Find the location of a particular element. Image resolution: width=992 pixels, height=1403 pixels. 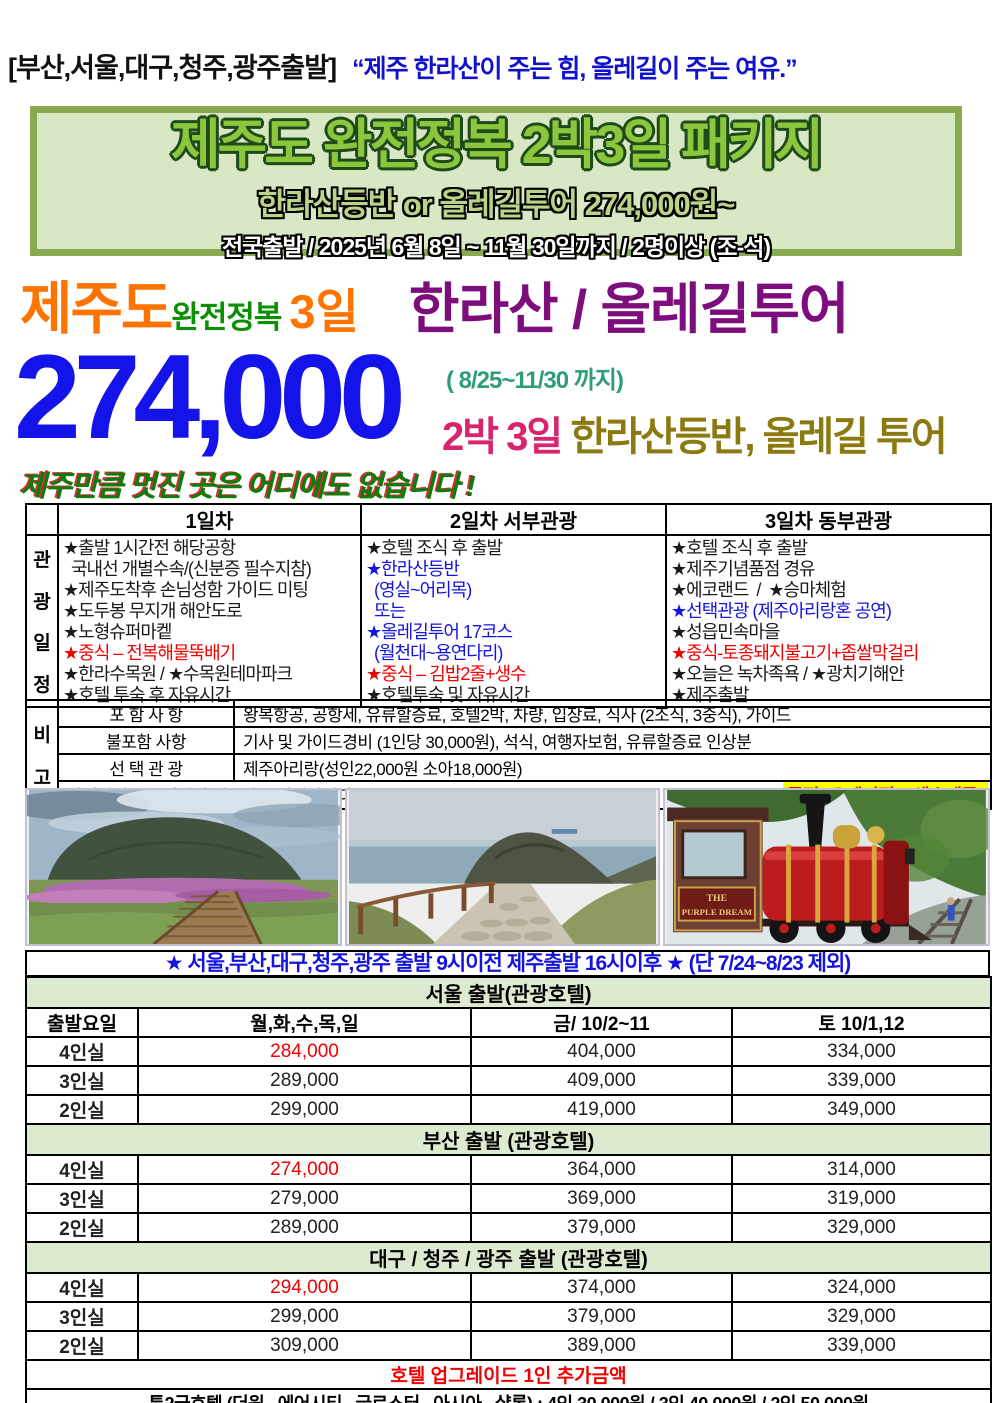

hotel-upgrade-title: 호텔 업그레이드 1인 추가금액 is located at coordinates (508, 1374).